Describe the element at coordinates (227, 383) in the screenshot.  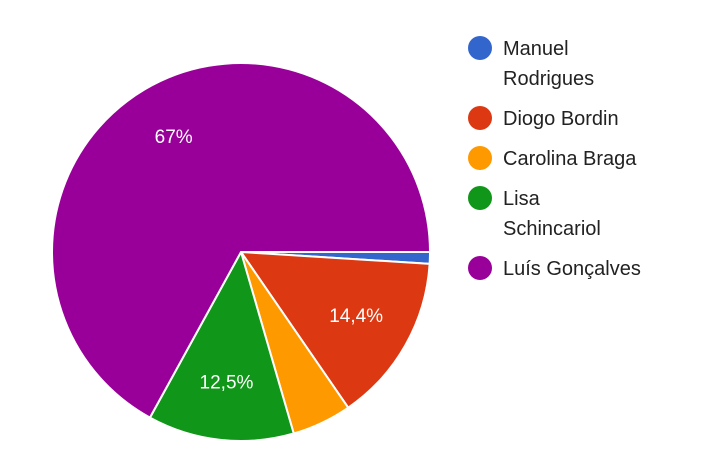
I see `slice-label: 12,5%` at that location.